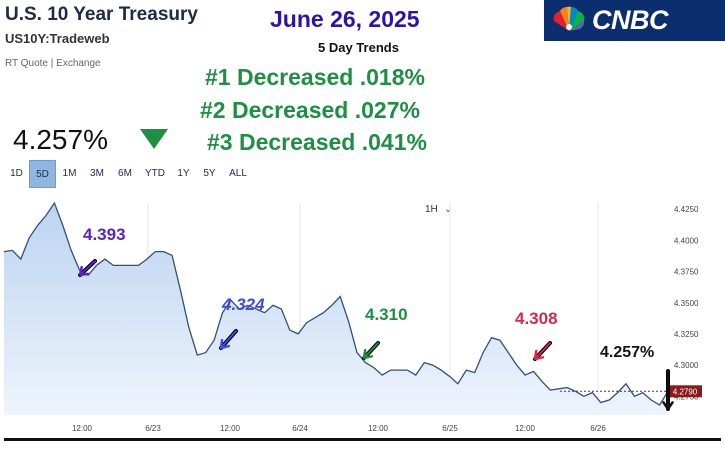 The image size is (725, 451). What do you see at coordinates (60, 139) in the screenshot?
I see `last-price: 4.257%` at bounding box center [60, 139].